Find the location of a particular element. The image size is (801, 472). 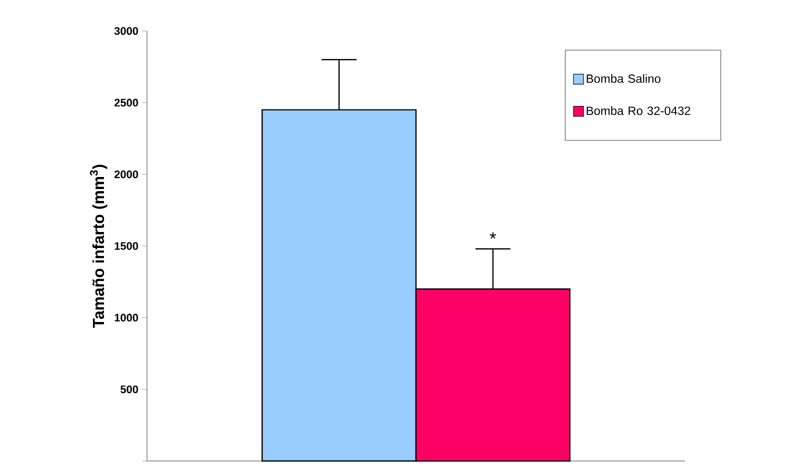

y-axis-title: Tamaño infarto (mm$^{3}$) is located at coordinates (99, 246).